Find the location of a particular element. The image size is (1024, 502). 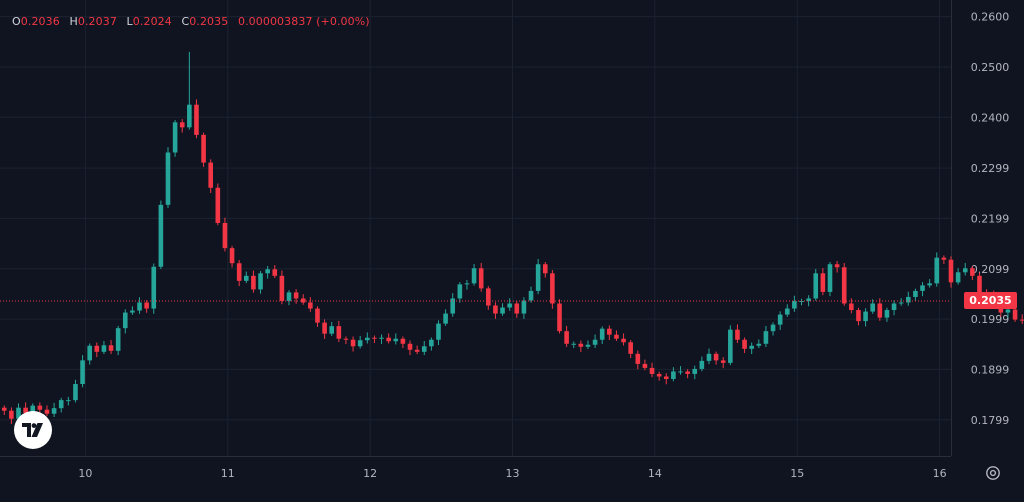

y-tick-label: 0.2199 is located at coordinates (990, 218).